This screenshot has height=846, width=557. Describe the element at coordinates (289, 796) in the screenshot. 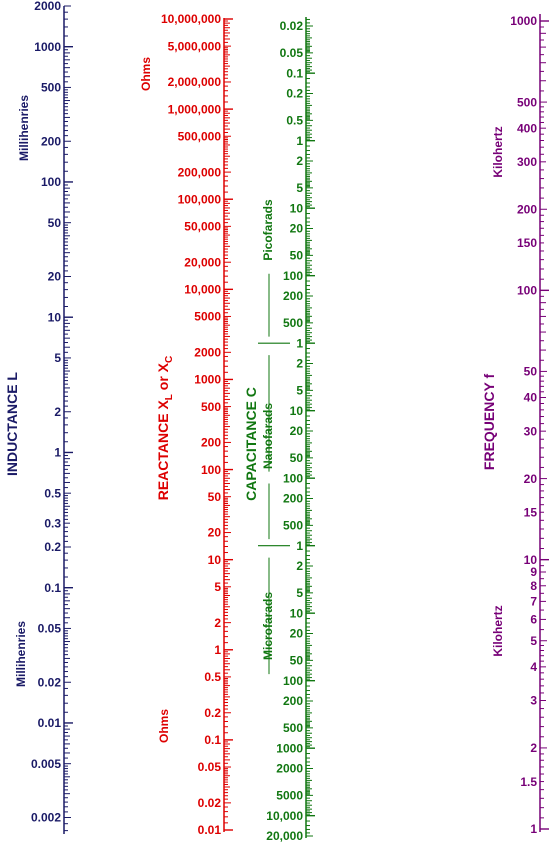

I see `capacitance-label: 5000` at that location.